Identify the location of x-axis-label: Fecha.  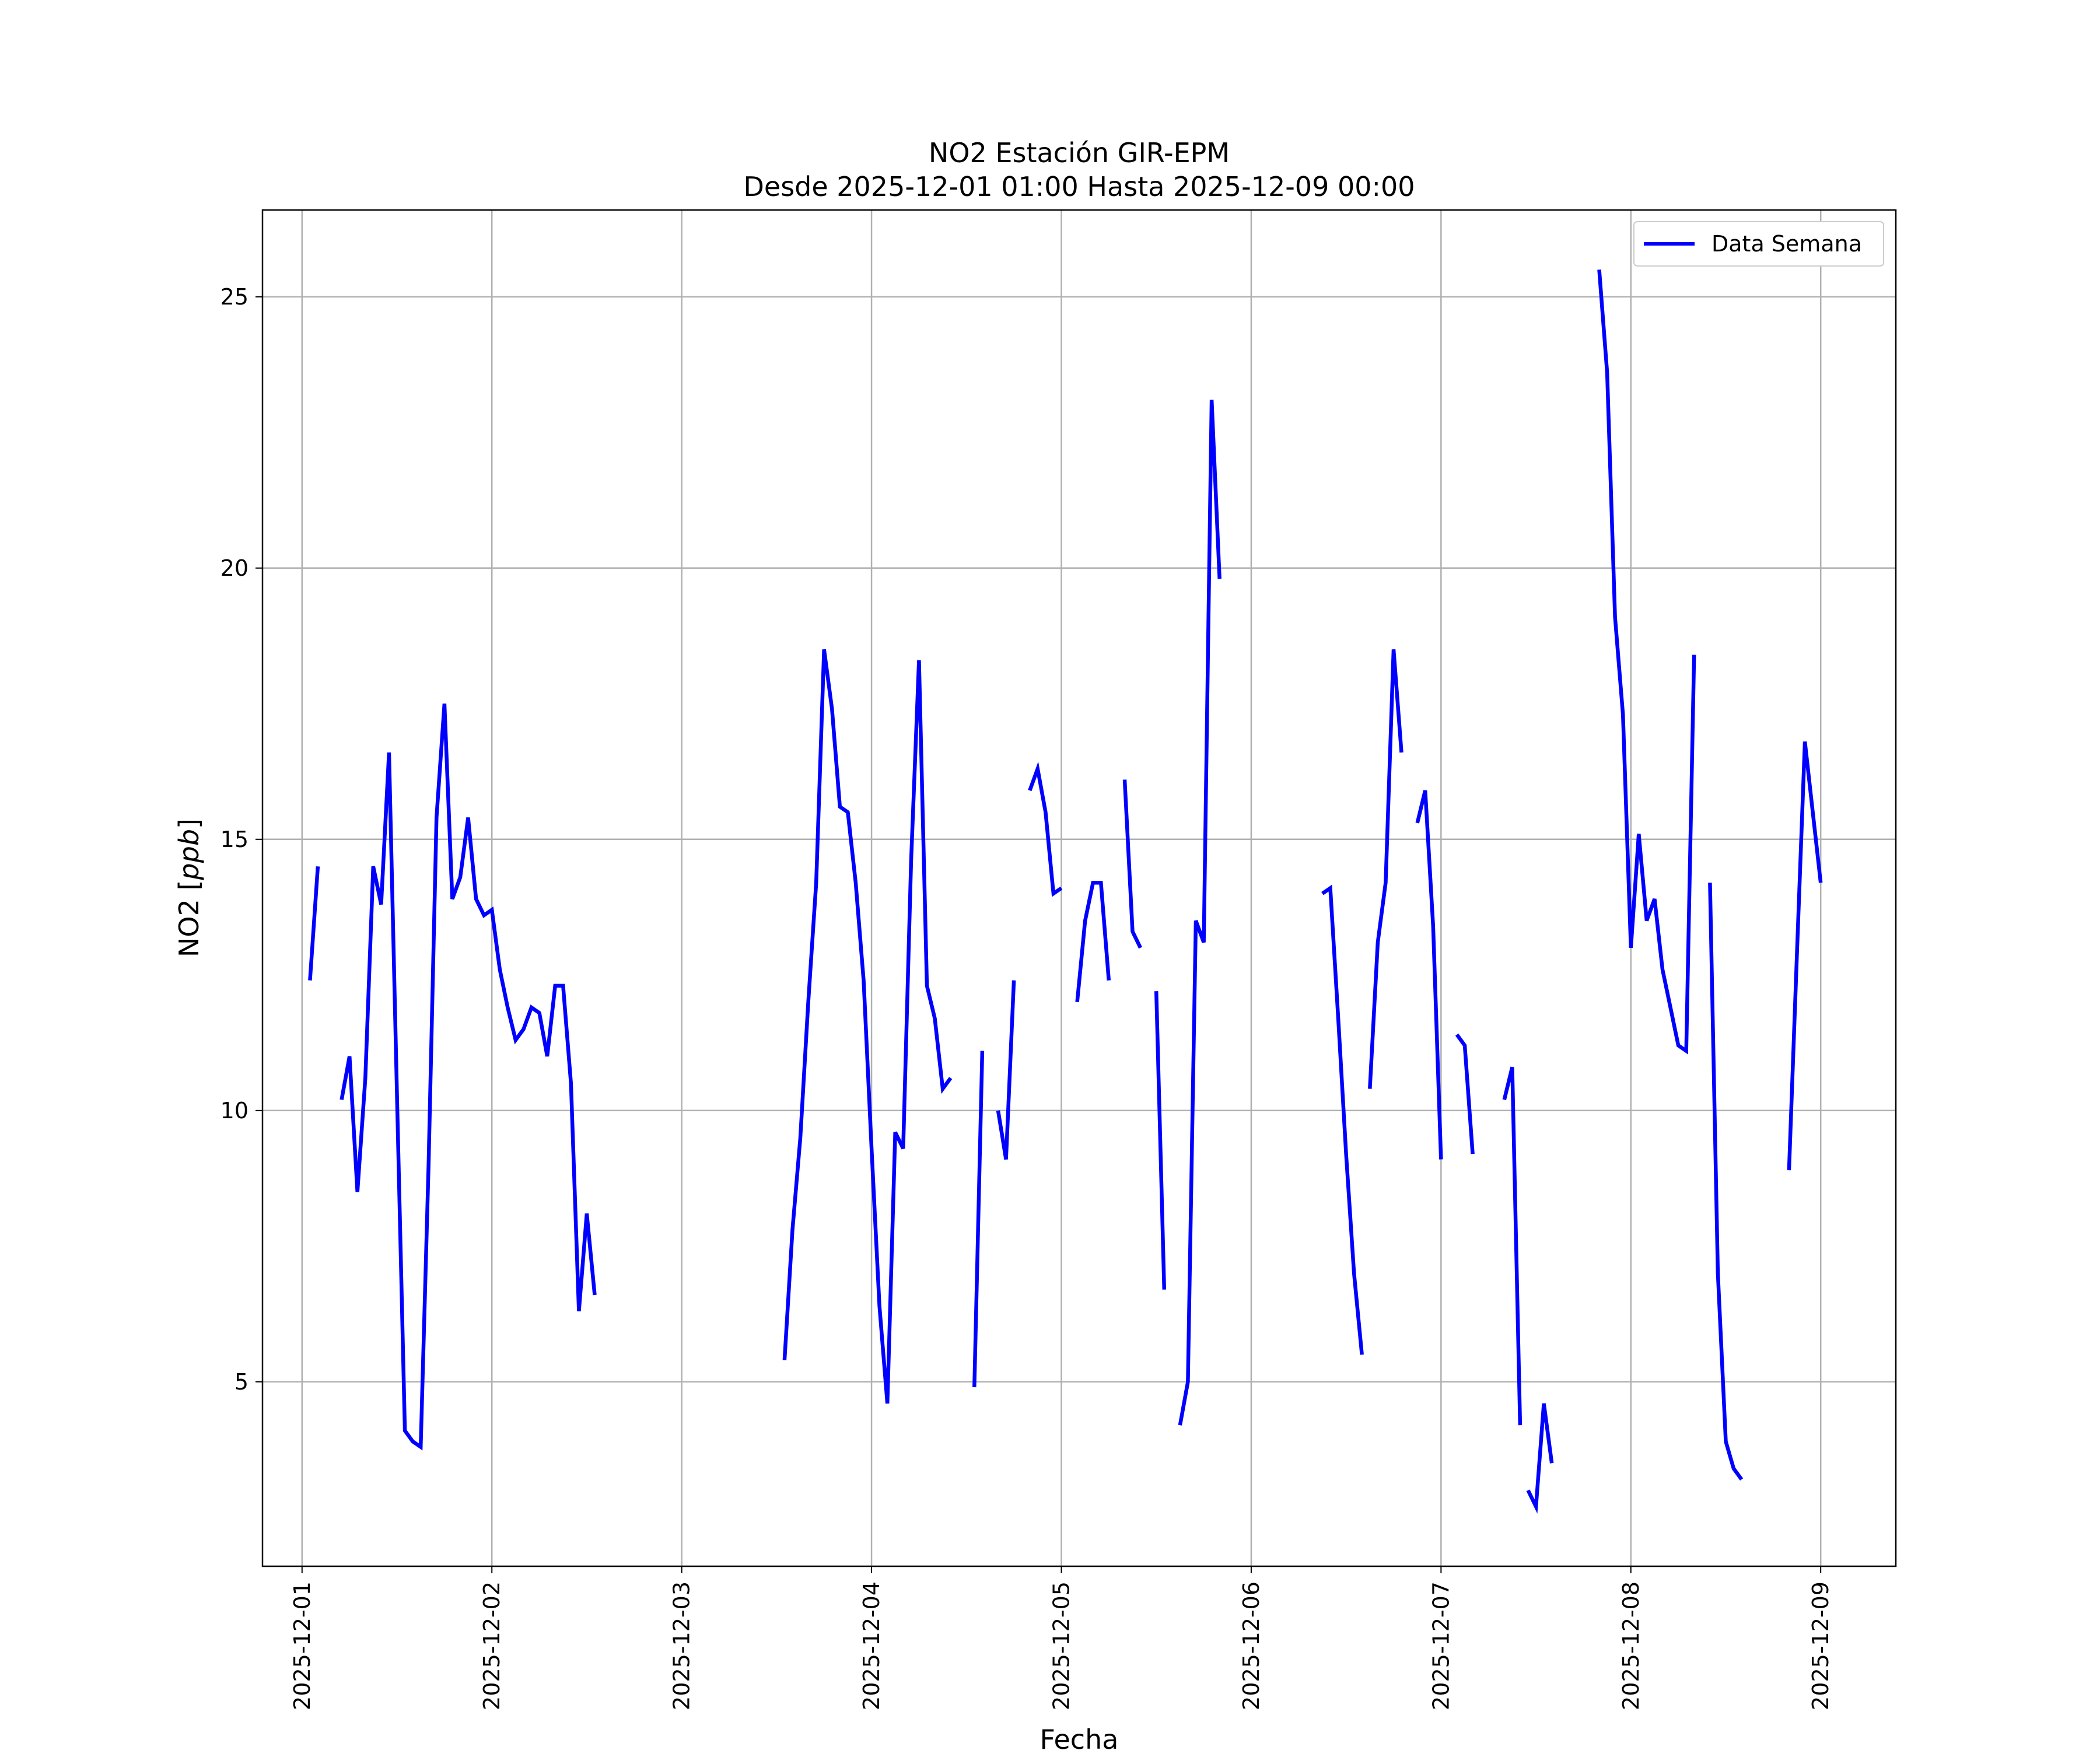
(1079, 1737).